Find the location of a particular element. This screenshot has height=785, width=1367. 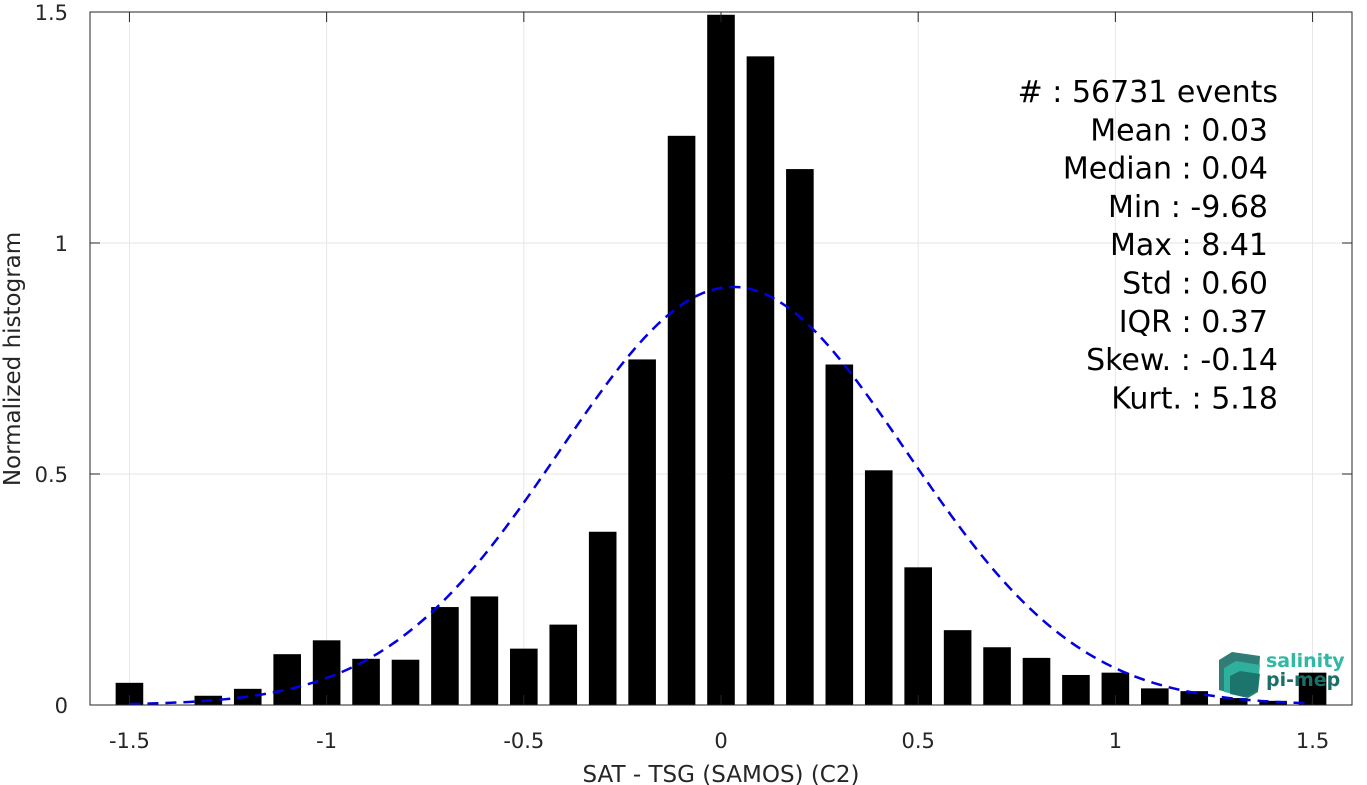

x-tick-label: 0 is located at coordinates (720, 741).